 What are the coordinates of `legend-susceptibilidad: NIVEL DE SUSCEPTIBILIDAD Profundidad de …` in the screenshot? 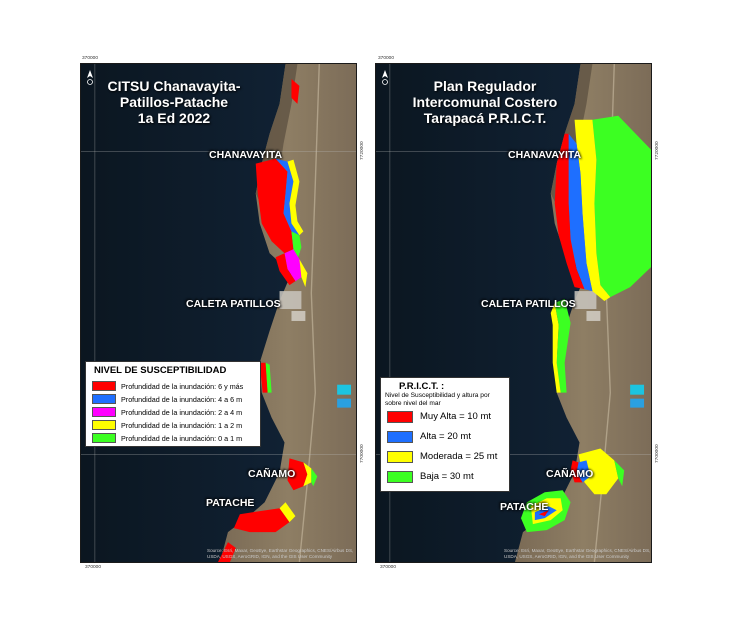 It's located at (173, 404).